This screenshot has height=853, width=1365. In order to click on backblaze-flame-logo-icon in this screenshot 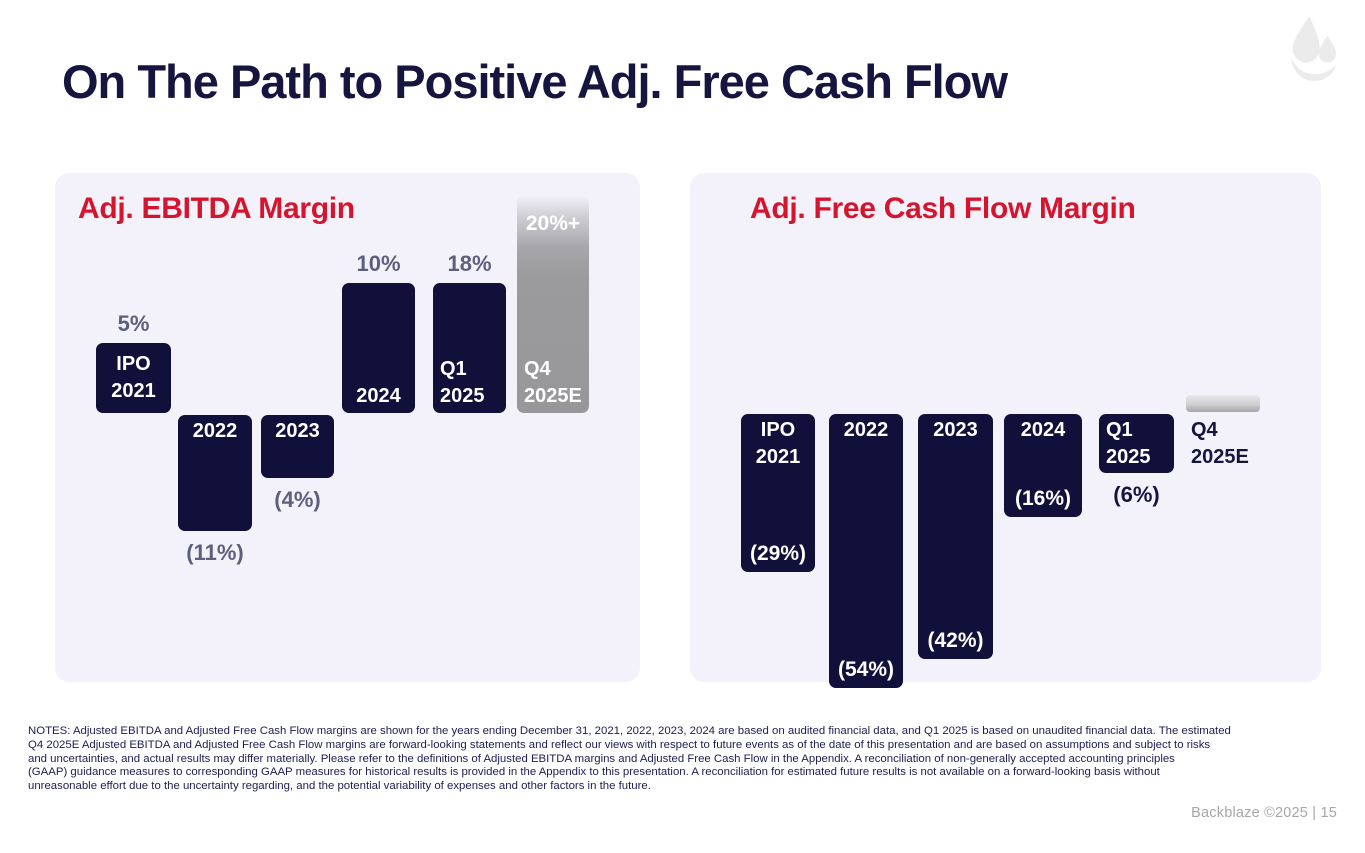, I will do `click(1312, 49)`.